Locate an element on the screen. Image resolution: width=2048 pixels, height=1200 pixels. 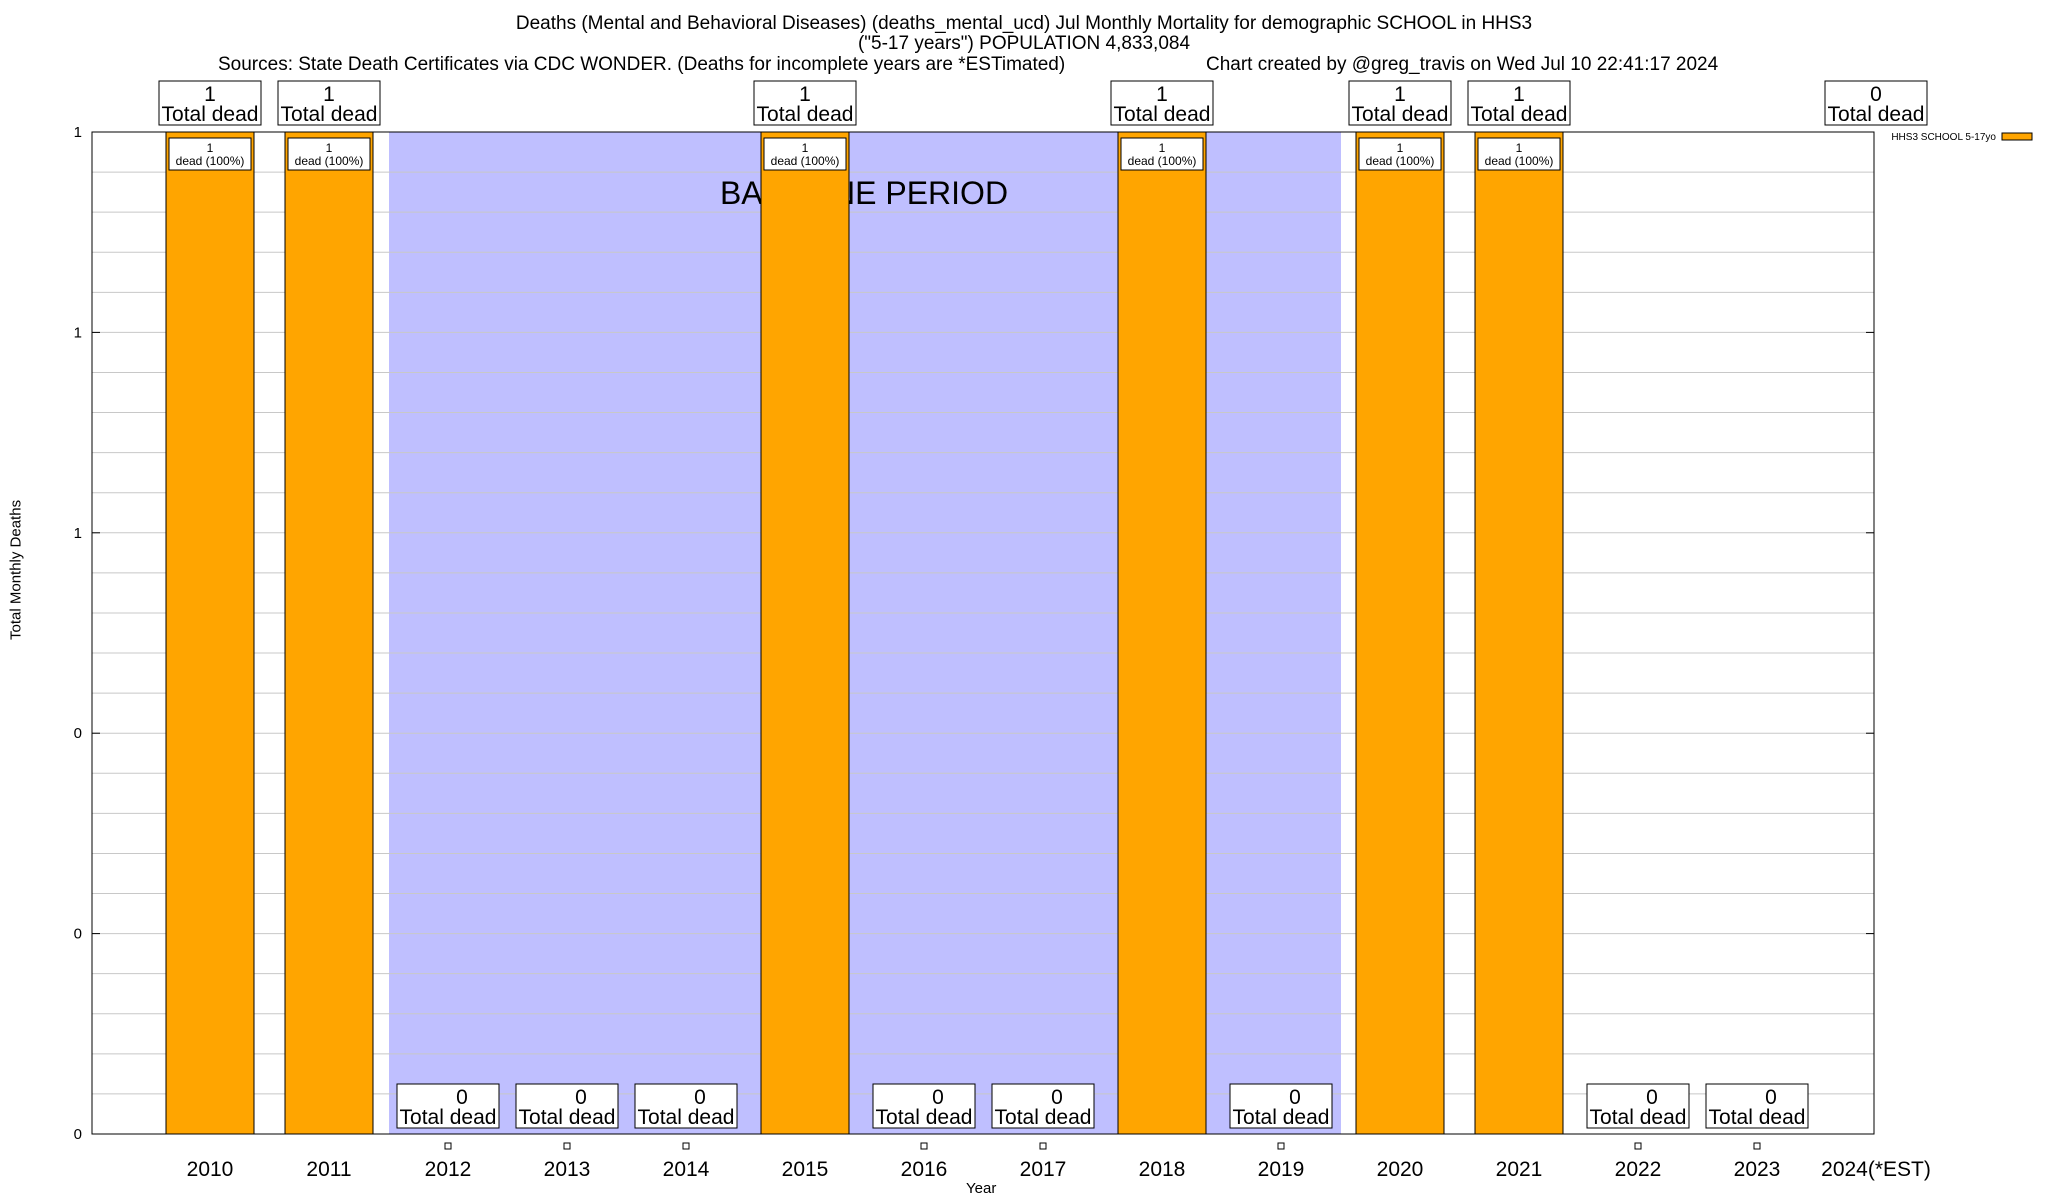
x-tick-label: 2014 is located at coordinates (686, 1169).